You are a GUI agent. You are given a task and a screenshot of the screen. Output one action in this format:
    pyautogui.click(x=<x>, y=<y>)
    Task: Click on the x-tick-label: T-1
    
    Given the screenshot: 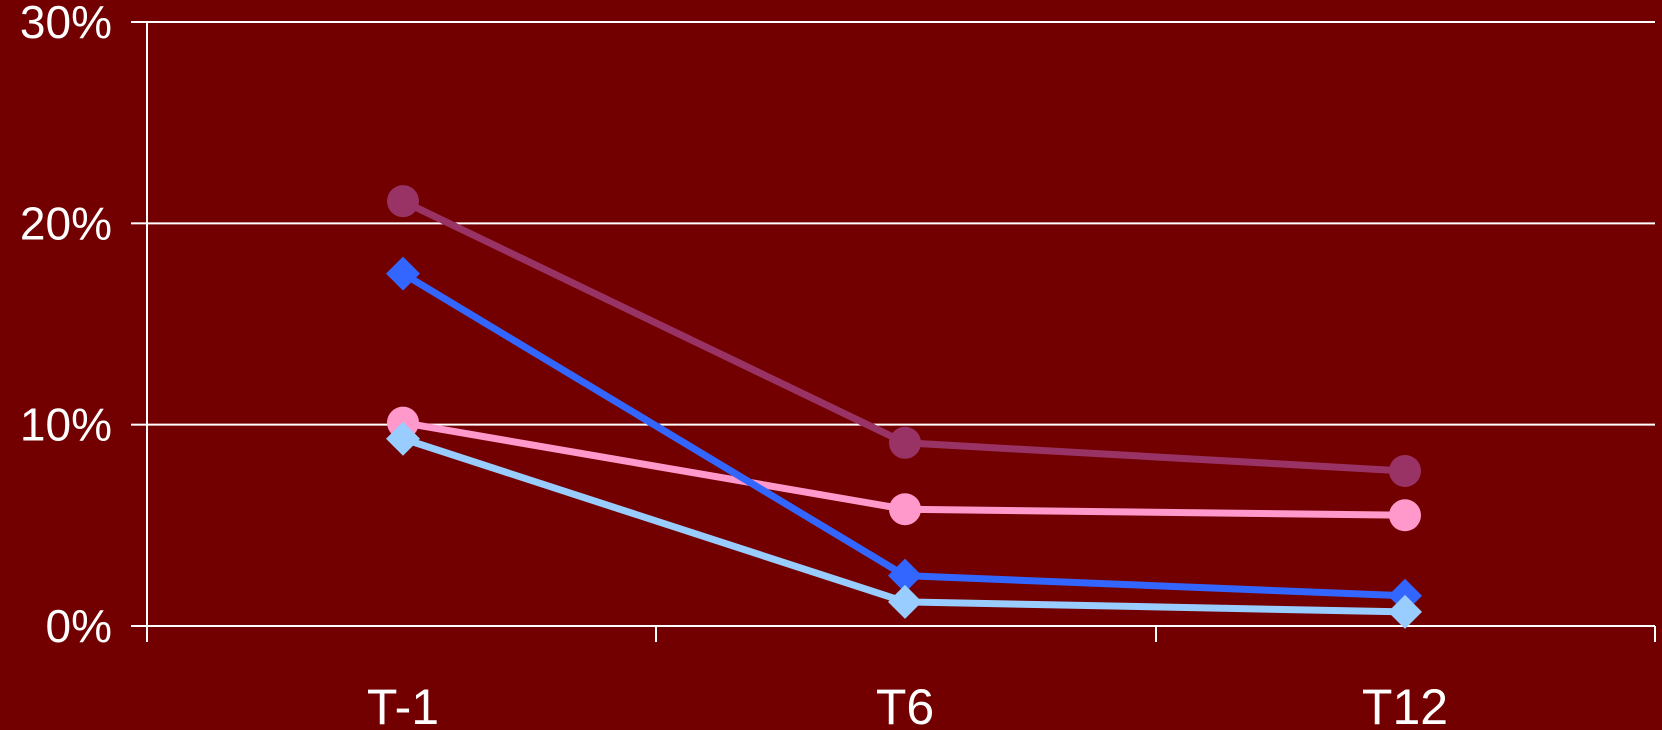 What is the action you would take?
    pyautogui.click(x=403, y=704)
    